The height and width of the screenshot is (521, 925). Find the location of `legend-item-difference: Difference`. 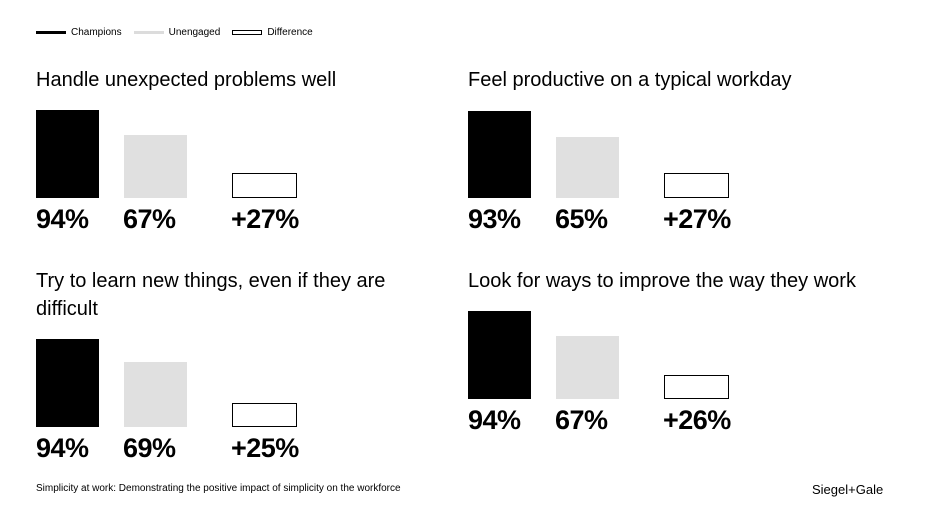

legend-item-difference: Difference is located at coordinates (272, 32).